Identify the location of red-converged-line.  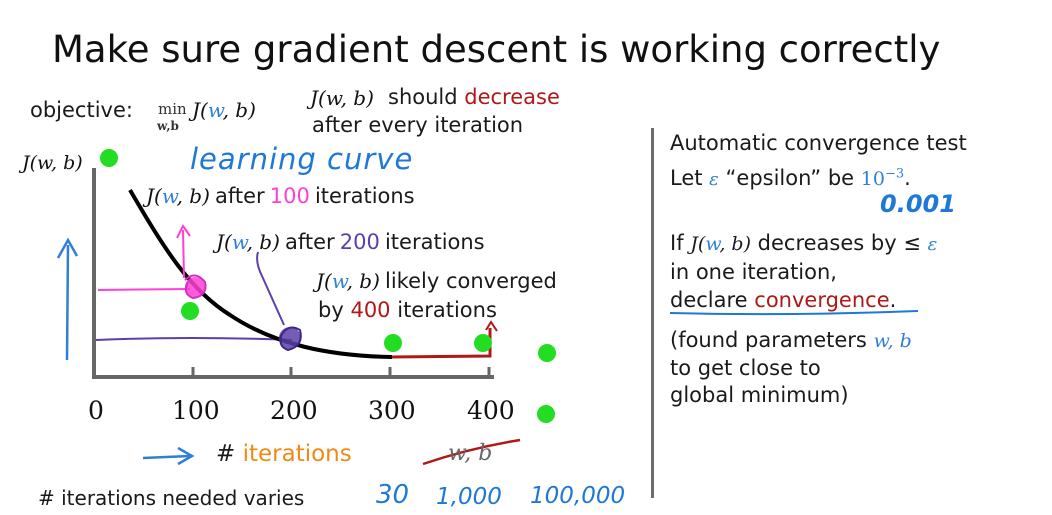
(440, 343).